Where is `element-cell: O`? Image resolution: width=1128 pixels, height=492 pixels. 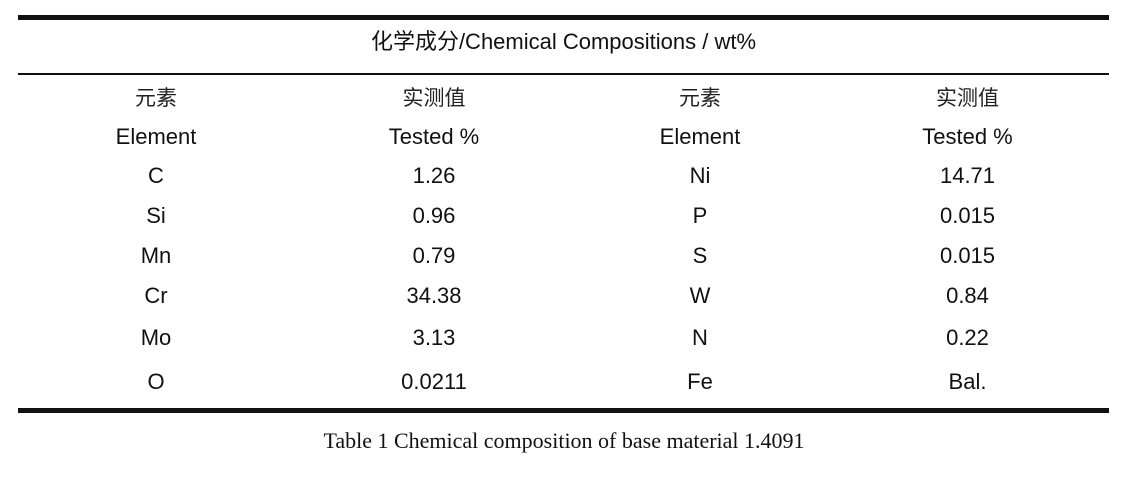 element-cell: O is located at coordinates (156, 381).